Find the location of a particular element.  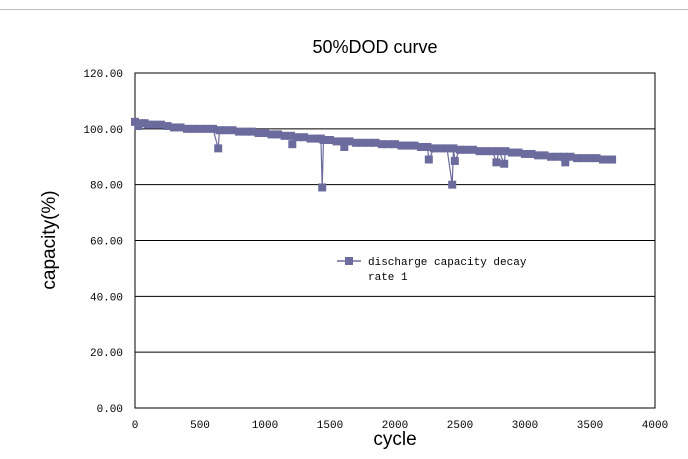

legend: discharge capacity decay rate 1 is located at coordinates (432, 270).